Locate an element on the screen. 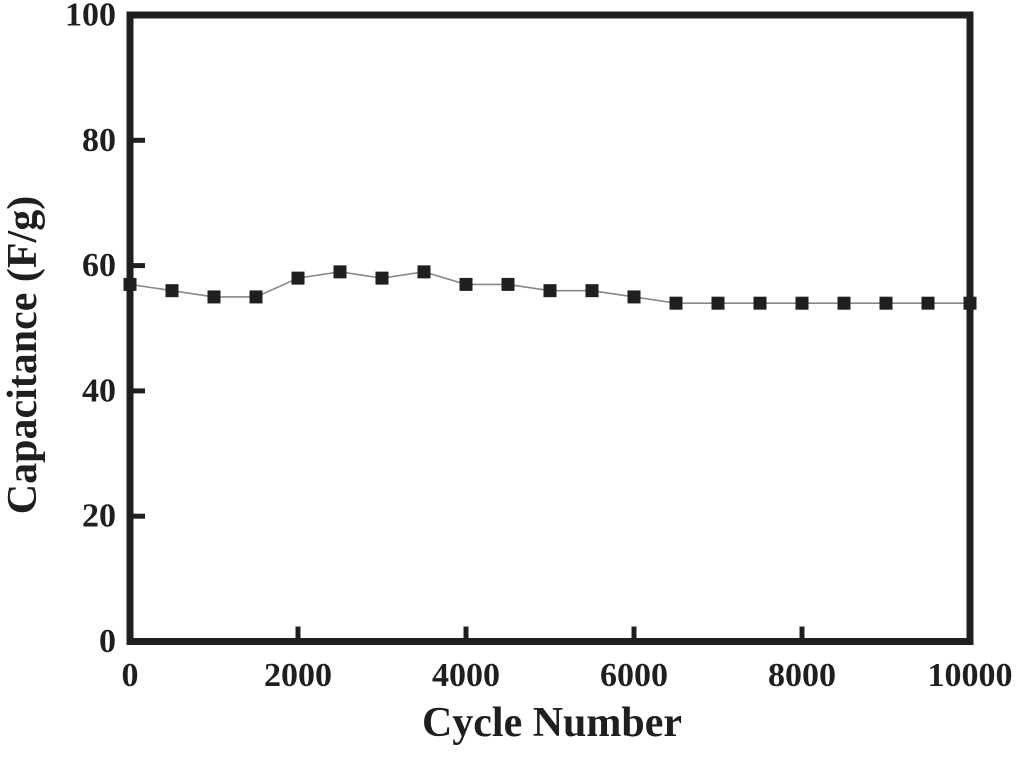 This screenshot has height=757, width=1018. y-tick-label: 60 is located at coordinates (99, 265).